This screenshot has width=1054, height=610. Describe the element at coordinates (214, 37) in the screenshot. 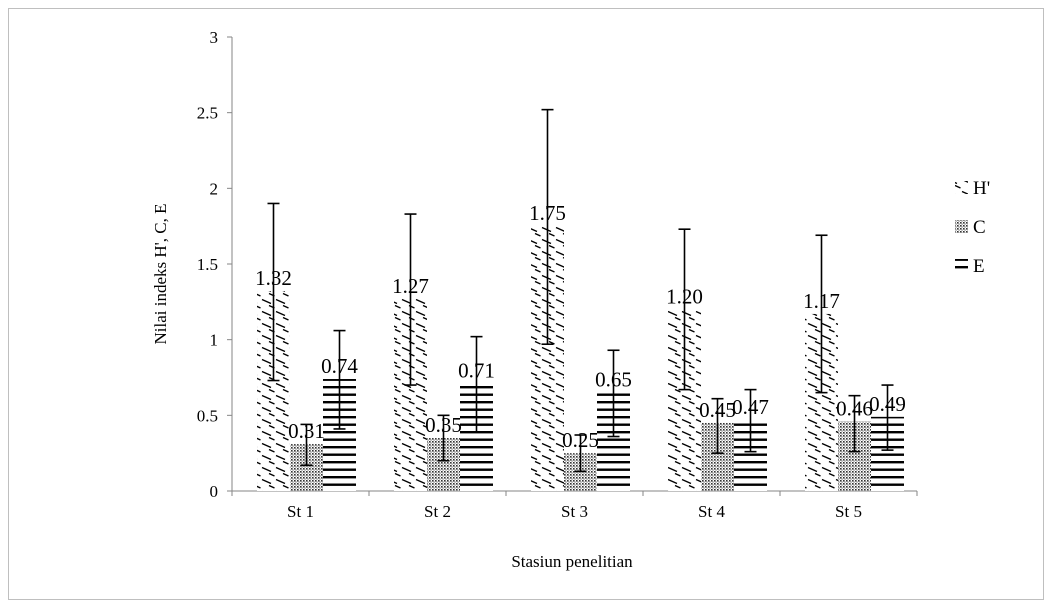

I see `y-tick-label: 3` at that location.